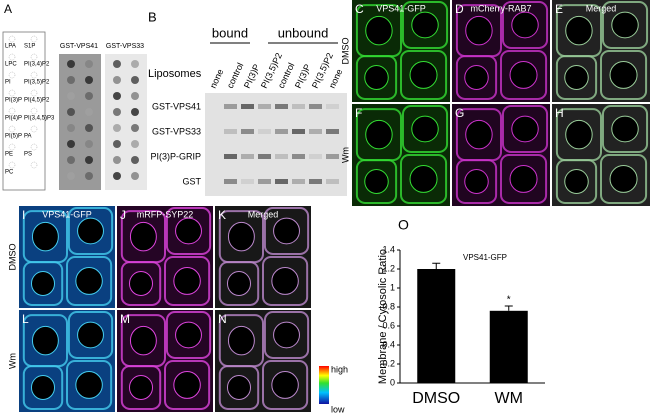 This screenshot has width=650, height=420. What do you see at coordinates (436, 398) in the screenshot?
I see `label: DMSO` at bounding box center [436, 398].